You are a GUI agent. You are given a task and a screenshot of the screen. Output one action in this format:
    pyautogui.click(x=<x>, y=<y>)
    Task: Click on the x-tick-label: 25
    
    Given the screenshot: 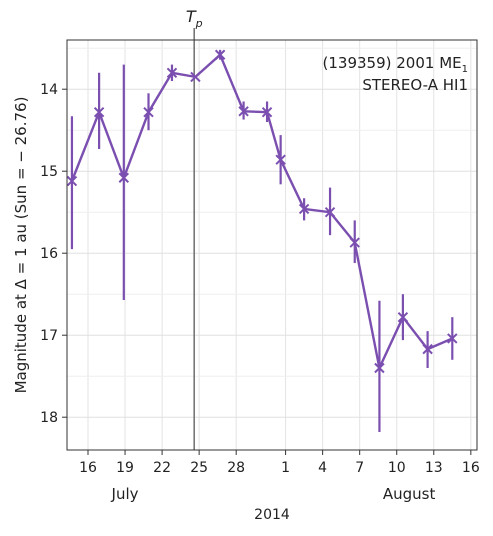 What is the action you would take?
    pyautogui.click(x=199, y=468)
    